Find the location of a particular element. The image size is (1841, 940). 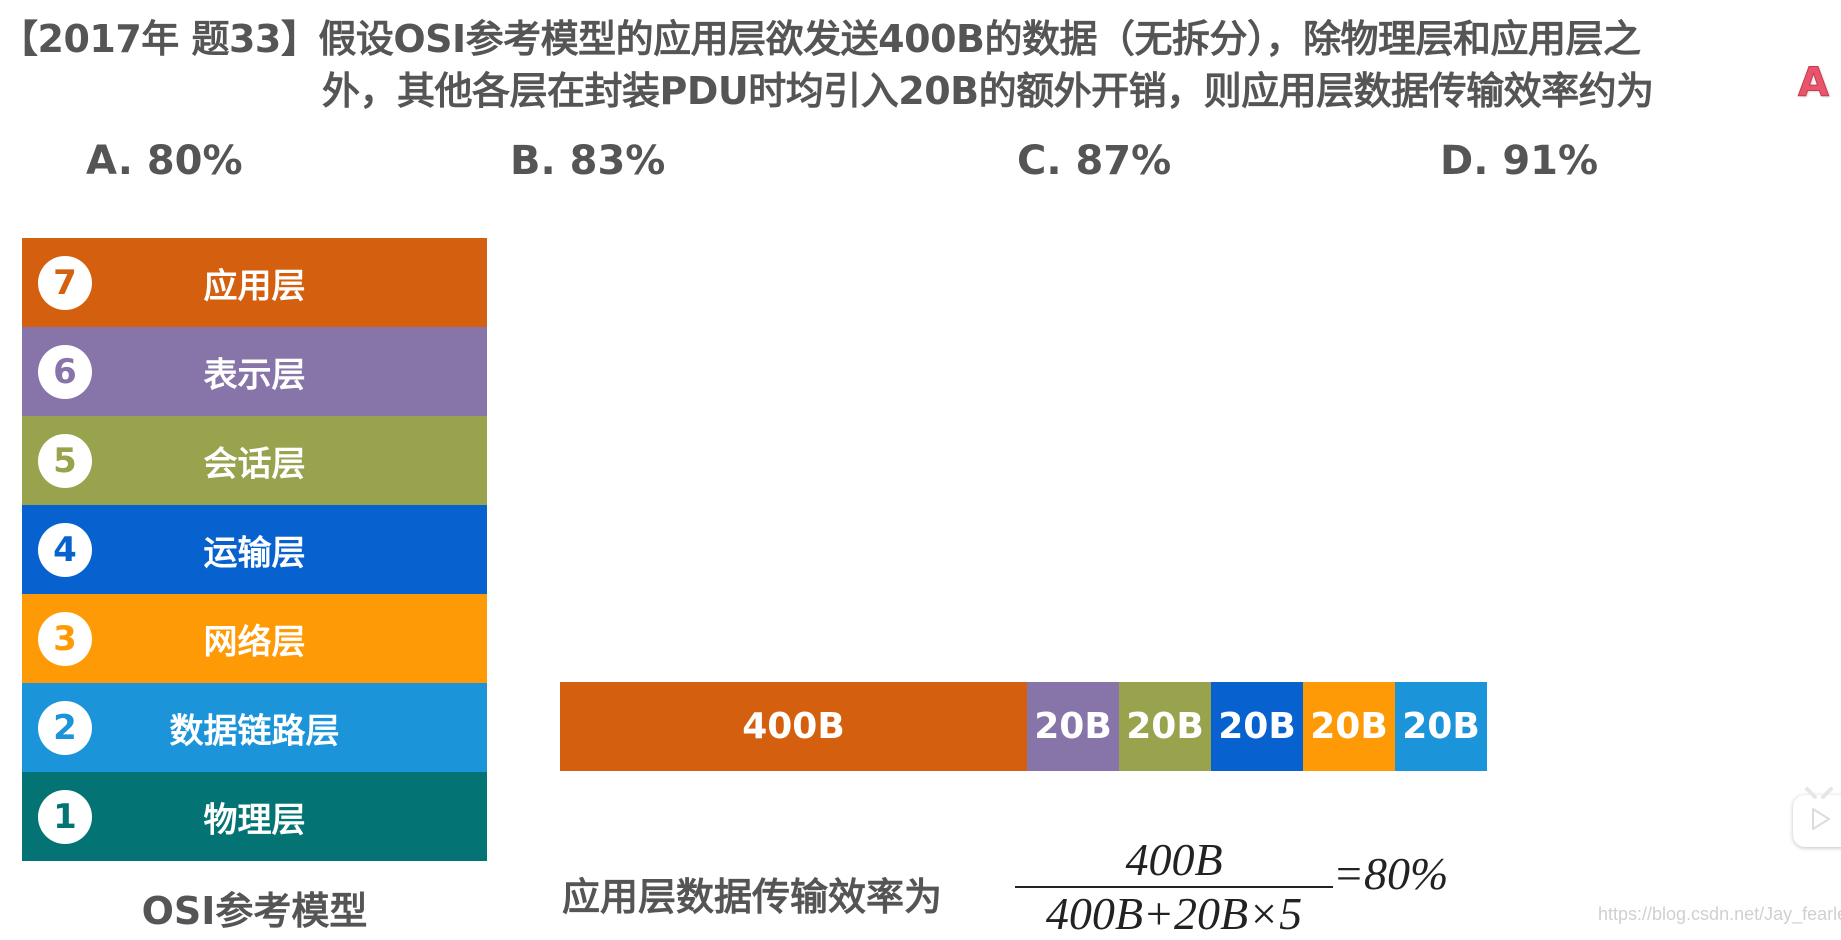

osi-layer-3: 3 网络层 is located at coordinates (254, 638).